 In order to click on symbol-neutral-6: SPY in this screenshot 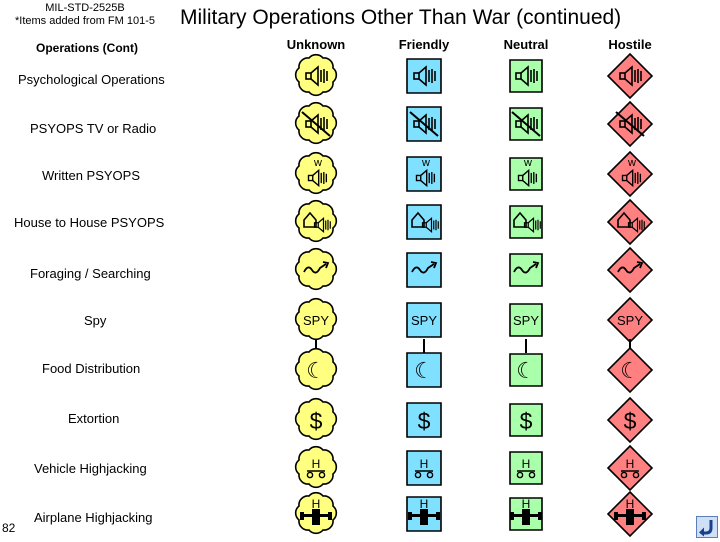, I will do `click(526, 320)`.